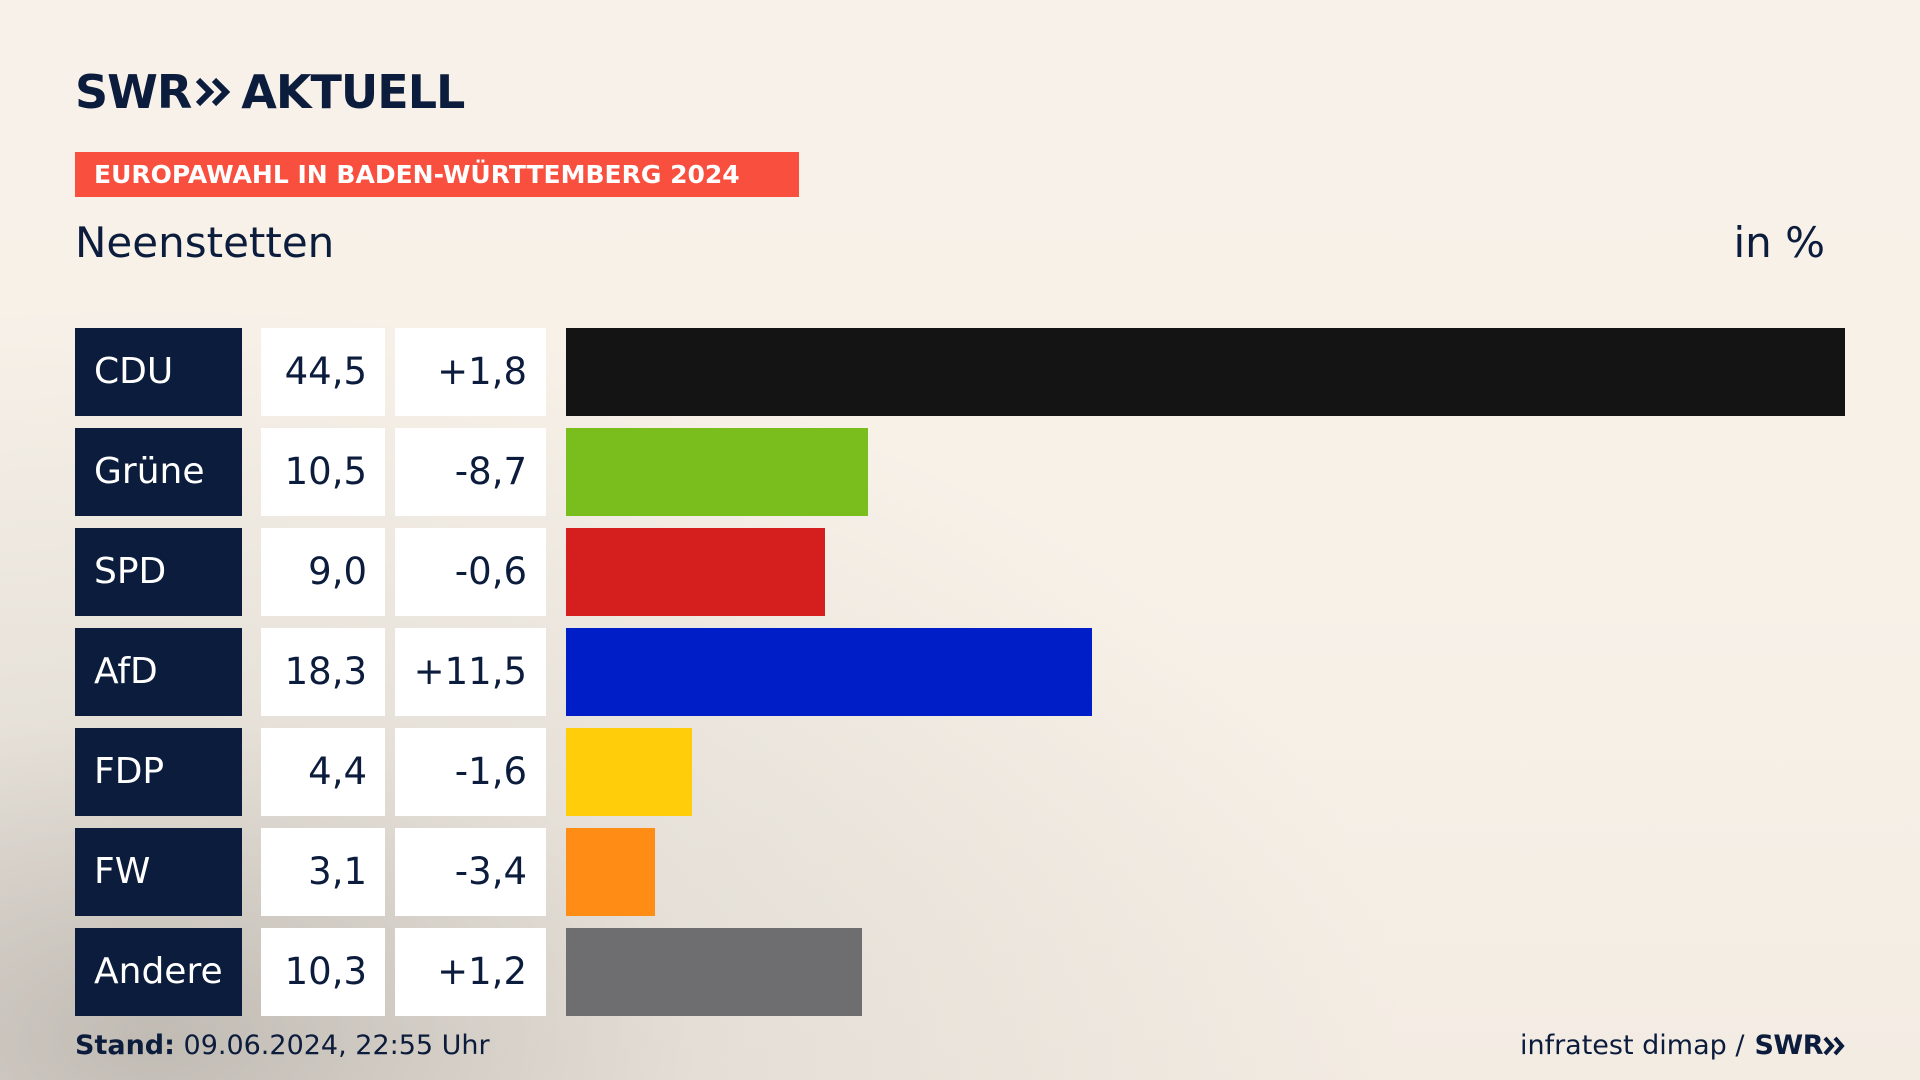  What do you see at coordinates (158, 972) in the screenshot?
I see `party-name: Andere` at bounding box center [158, 972].